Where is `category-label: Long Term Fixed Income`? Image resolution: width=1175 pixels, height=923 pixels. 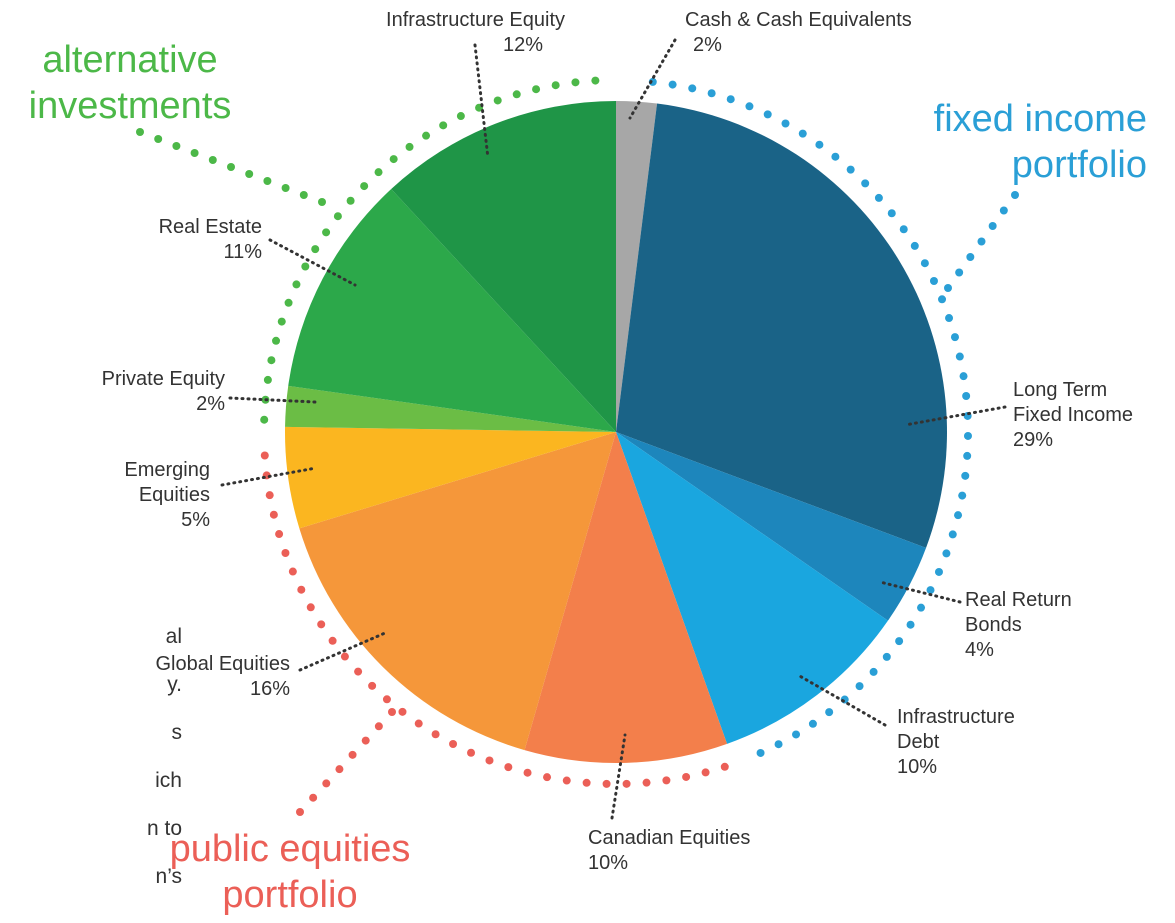
category-label: Long Term Fixed Income is located at coordinates (1073, 402).